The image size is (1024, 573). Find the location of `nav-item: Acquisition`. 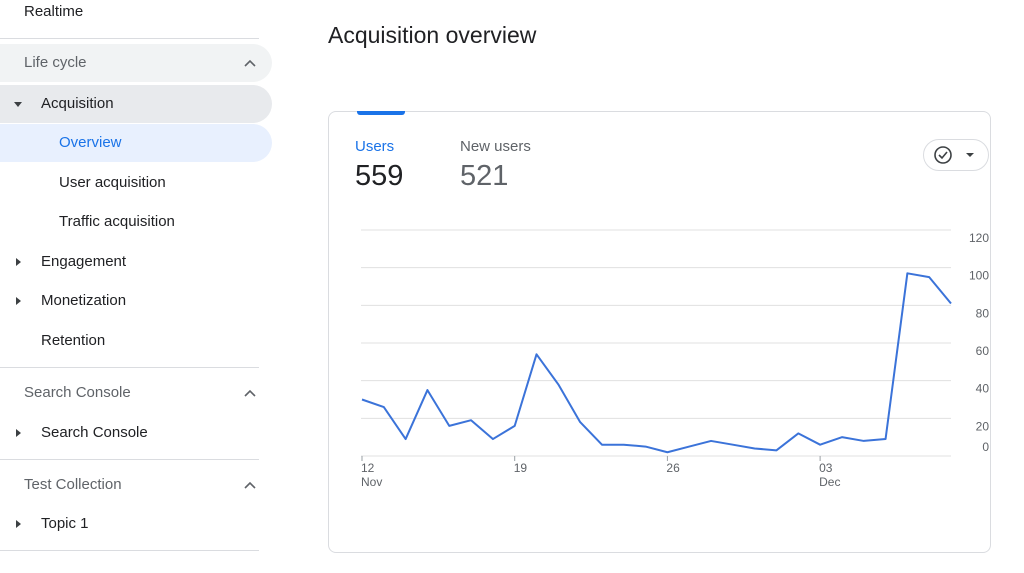

nav-item: Acquisition is located at coordinates (136, 104).